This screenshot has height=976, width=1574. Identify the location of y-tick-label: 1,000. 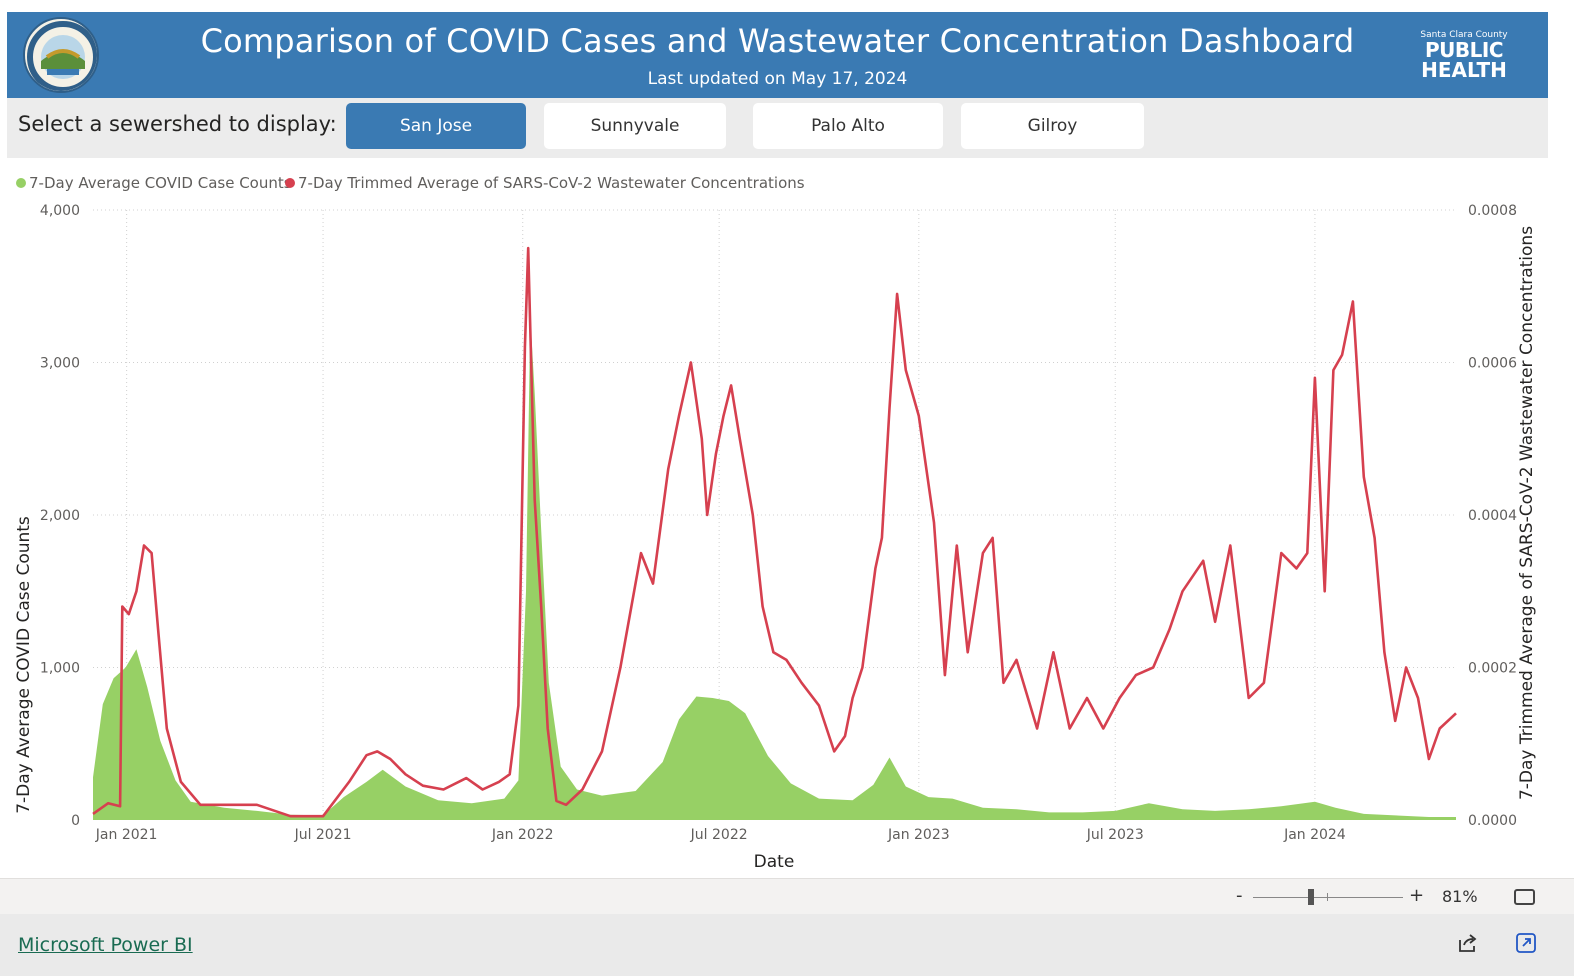
(60, 669).